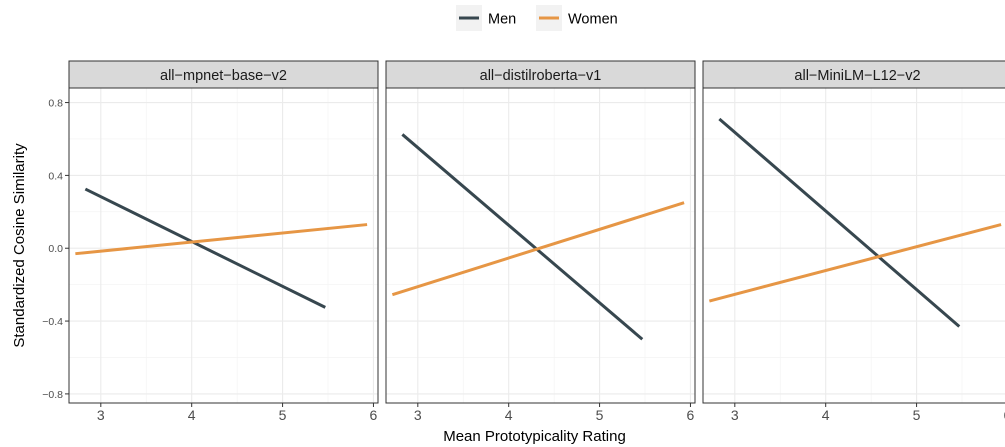 Image resolution: width=1005 pixels, height=447 pixels. I want to click on y-tick-label-3: 0.4, so click(55, 176).